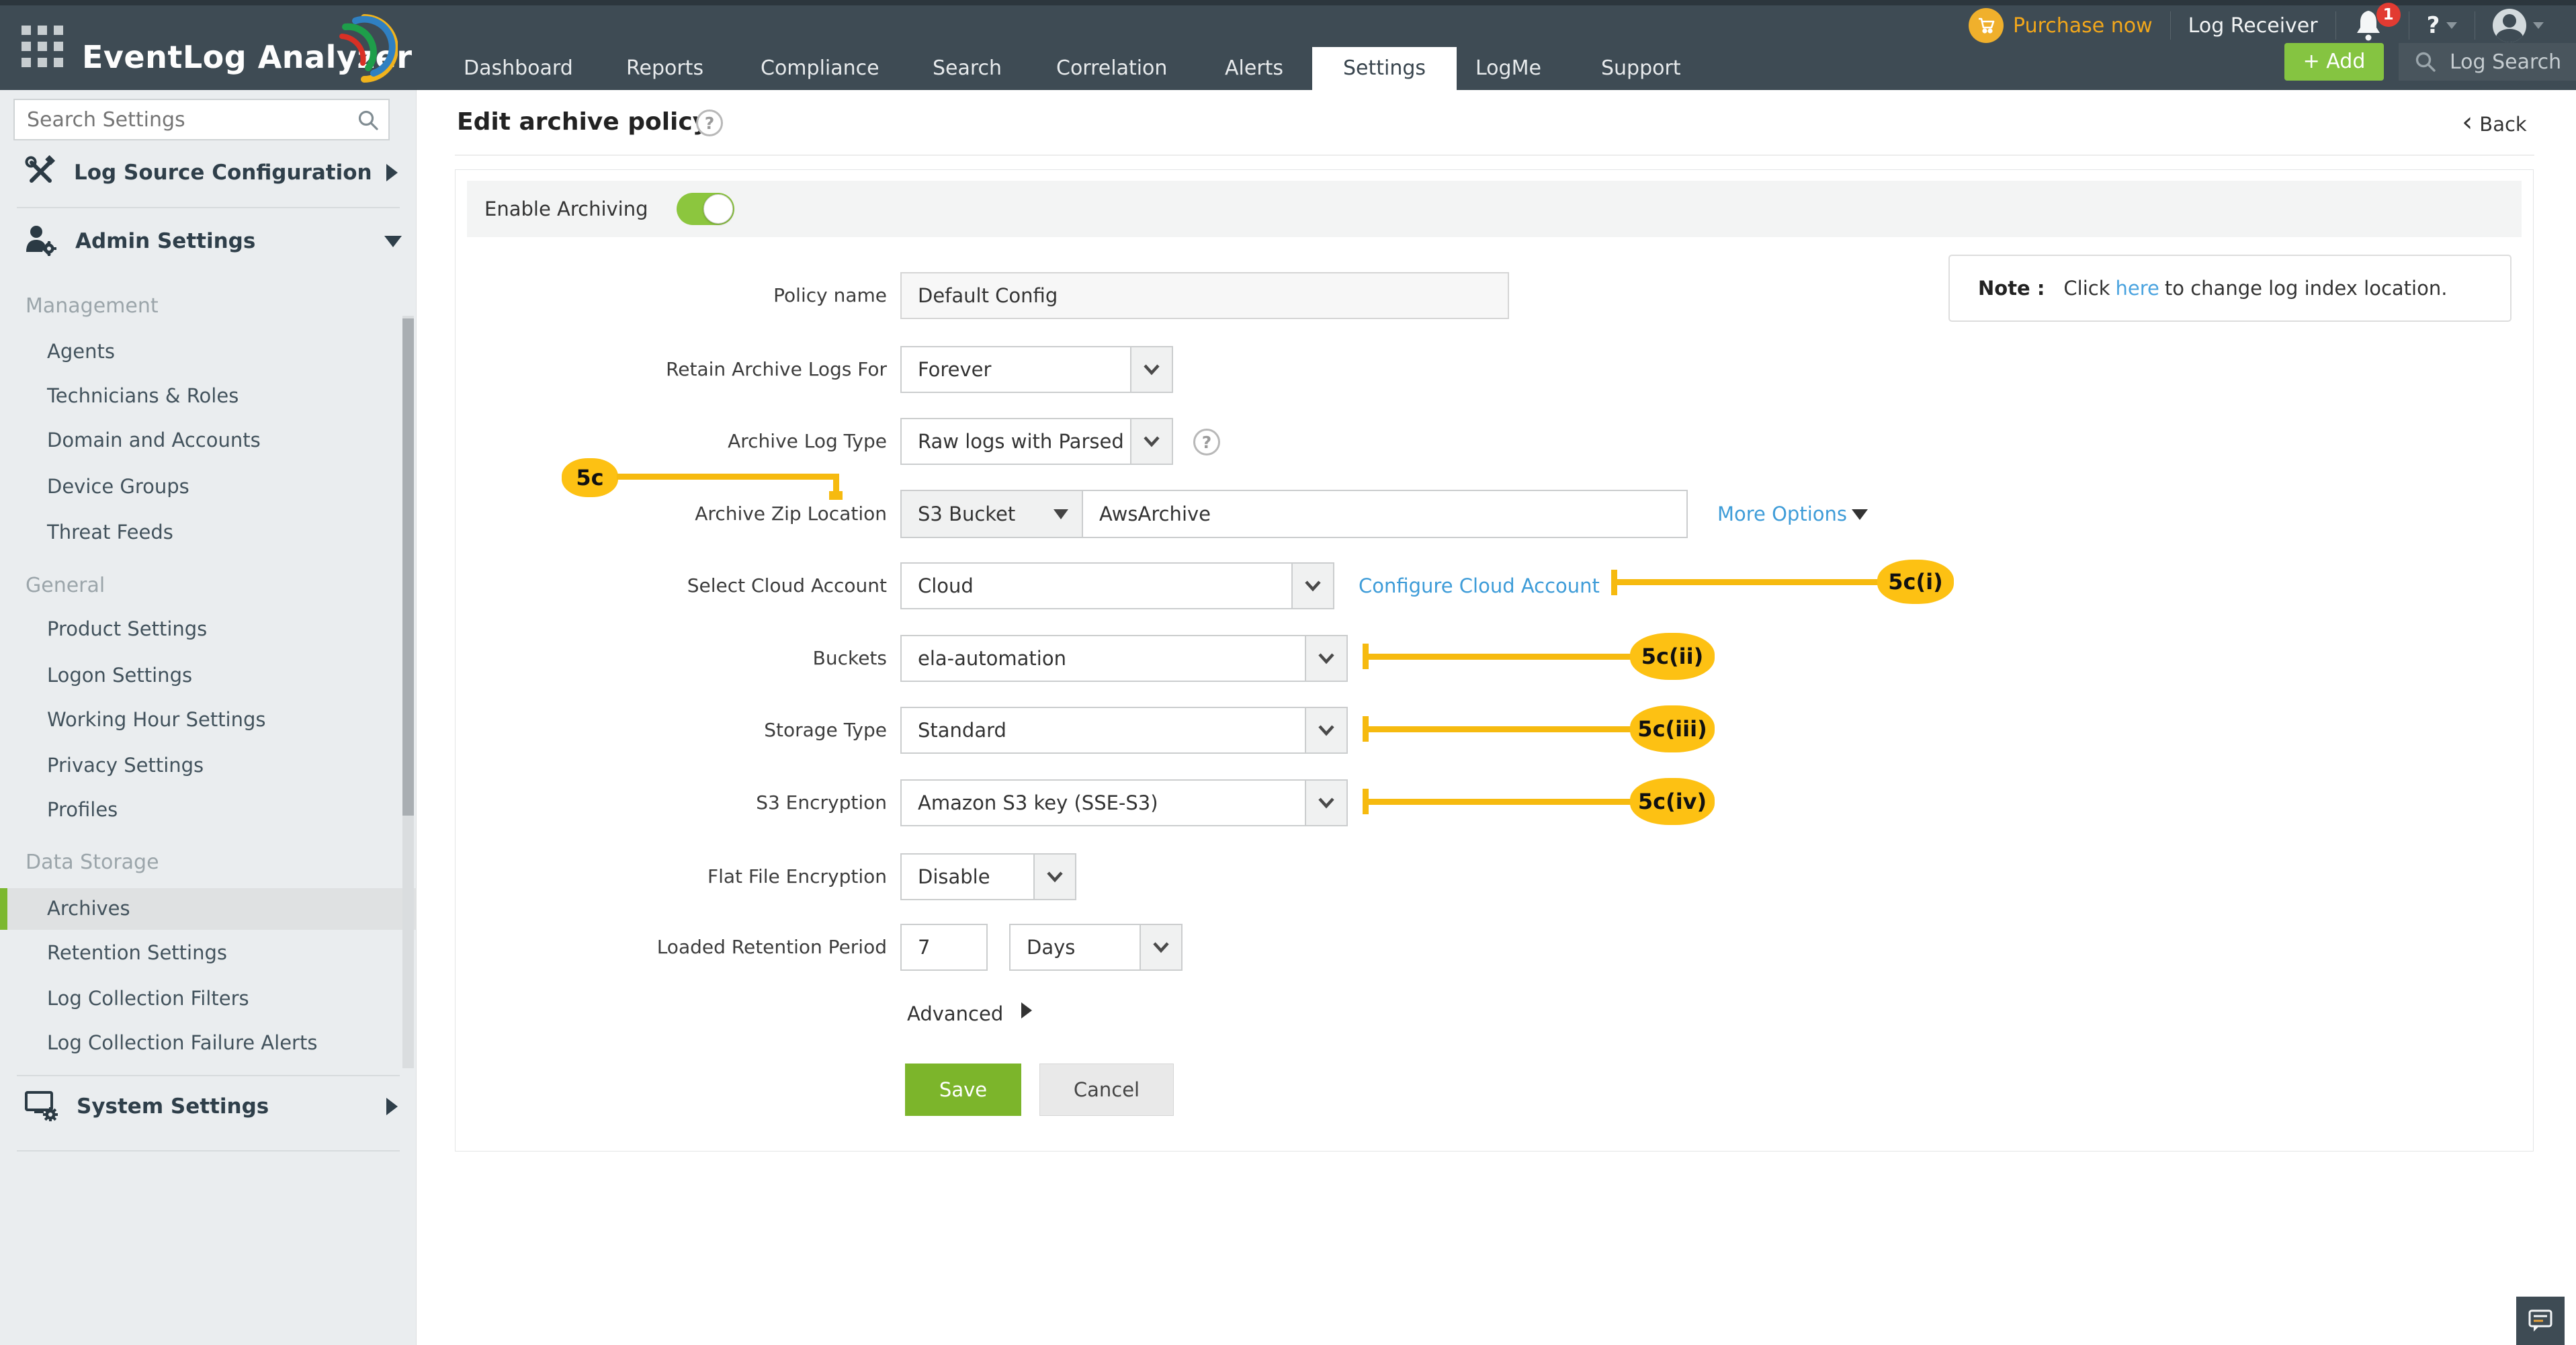  Describe the element at coordinates (518, 68) in the screenshot. I see `tab-dashboard: Dashboard` at that location.